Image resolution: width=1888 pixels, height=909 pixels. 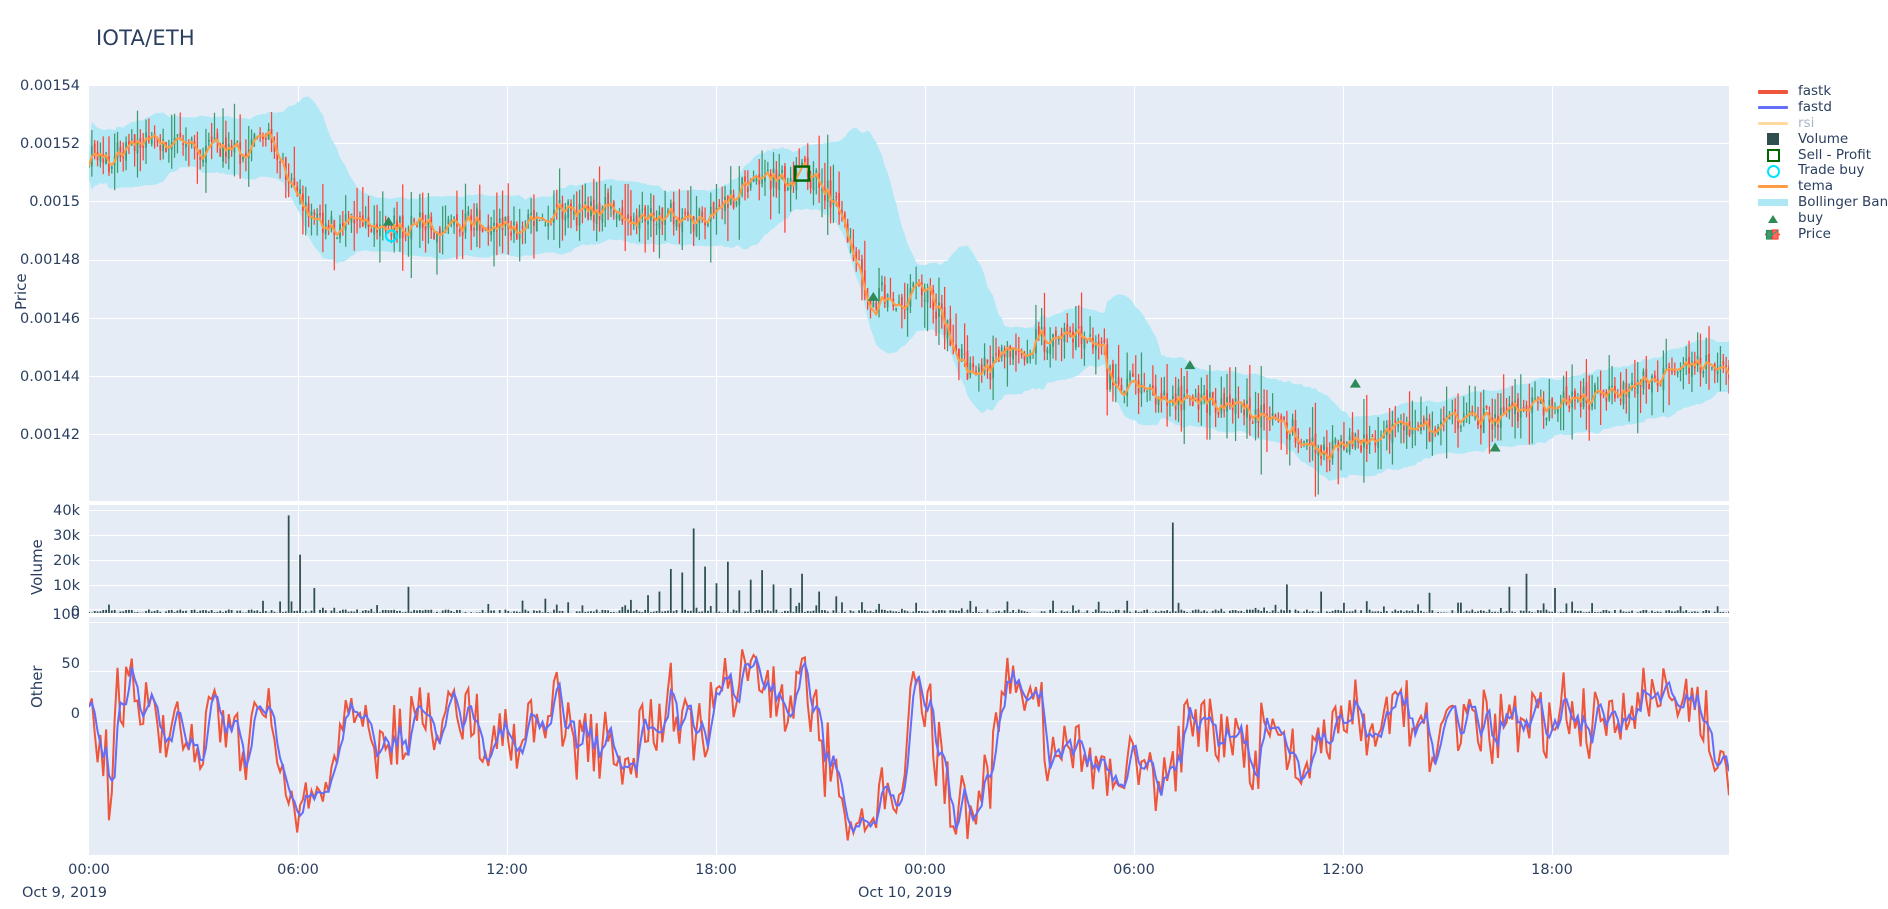 I want to click on ytick-volume-4: 0, so click(x=75, y=612).